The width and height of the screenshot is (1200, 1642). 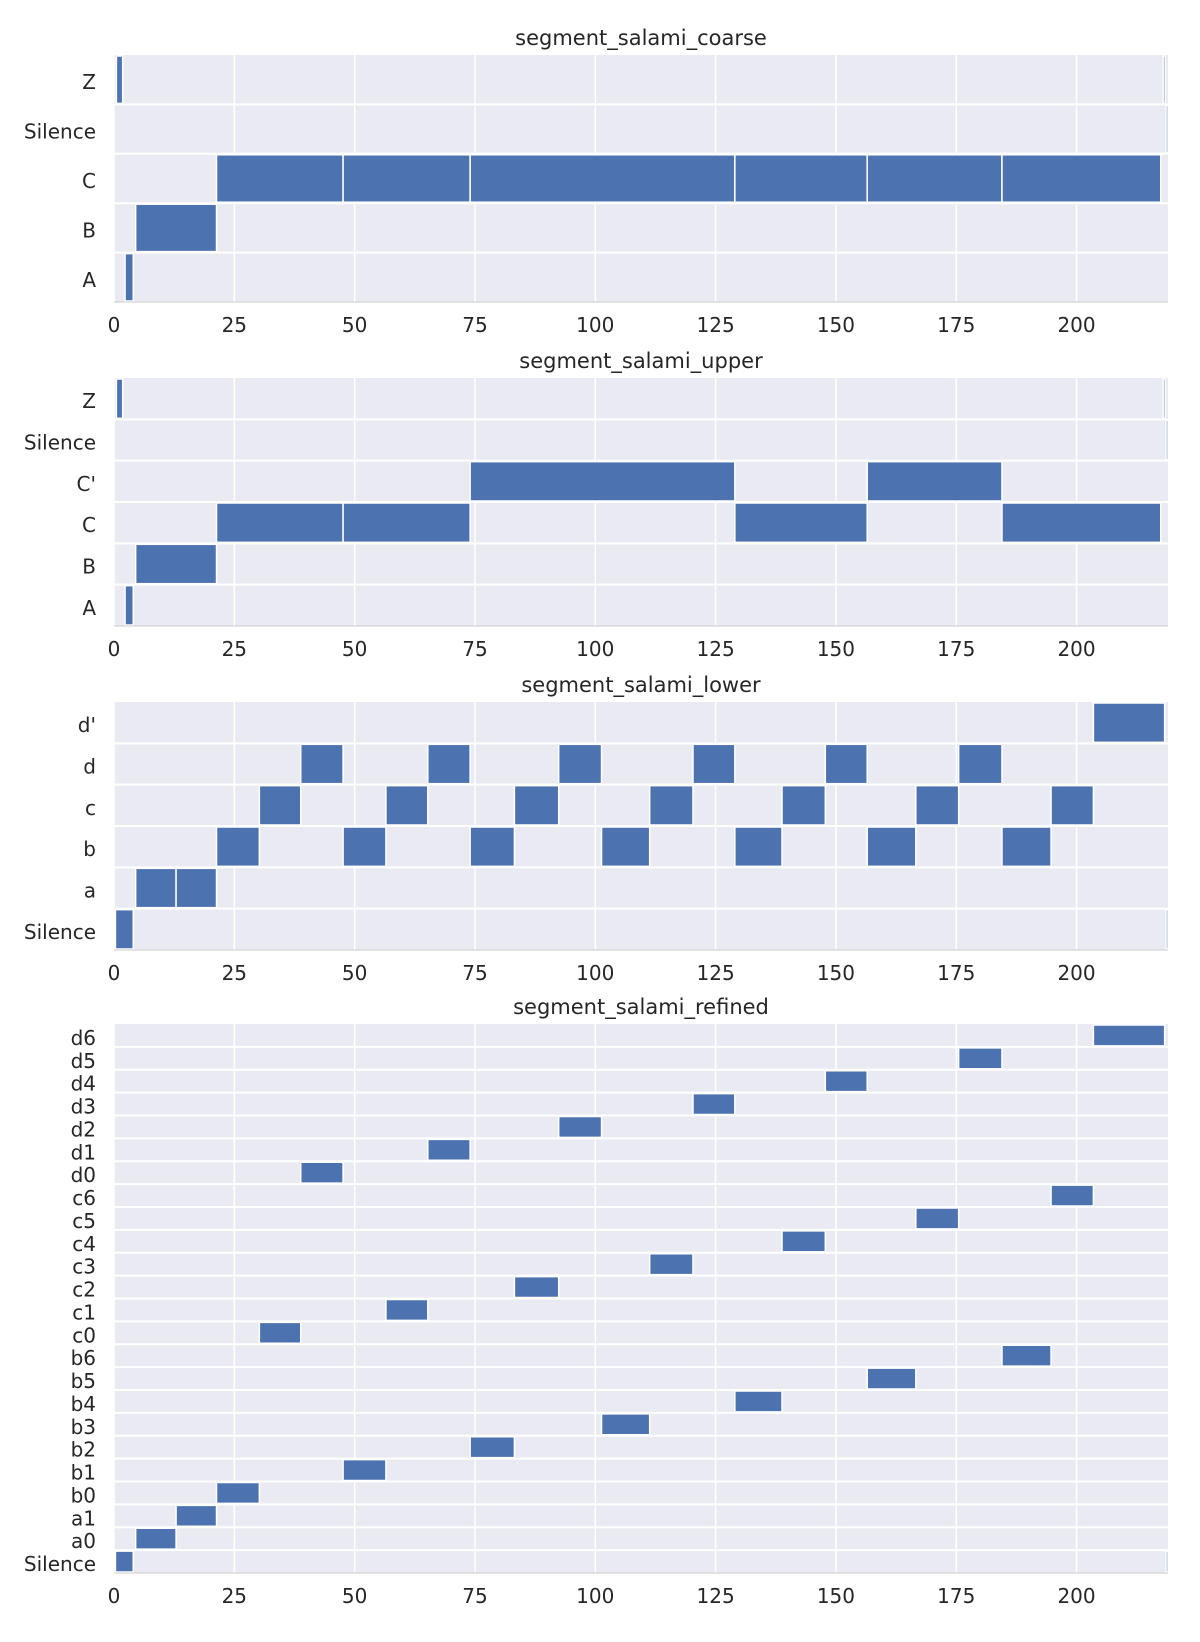 I want to click on segment-bar-b5, so click(x=891, y=1378).